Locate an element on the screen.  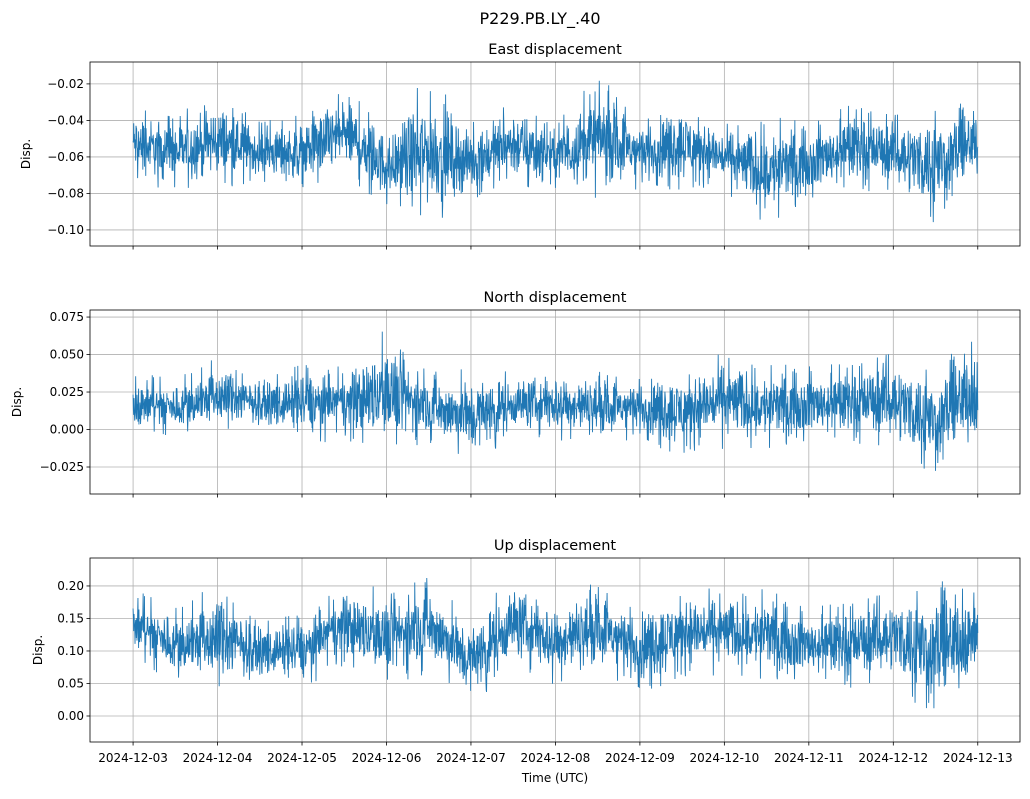
x-tick-label: 2024-12-11 is located at coordinates (809, 758).